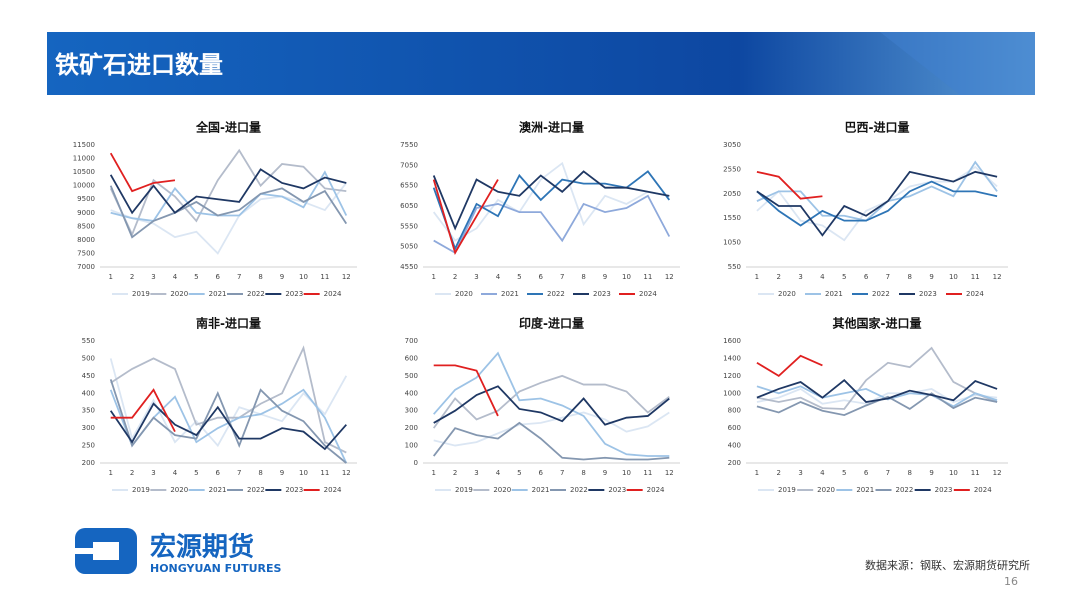 Image resolution: width=1080 pixels, height=608 pixels. What do you see at coordinates (104, 551) in the screenshot?
I see `logo` at bounding box center [104, 551].